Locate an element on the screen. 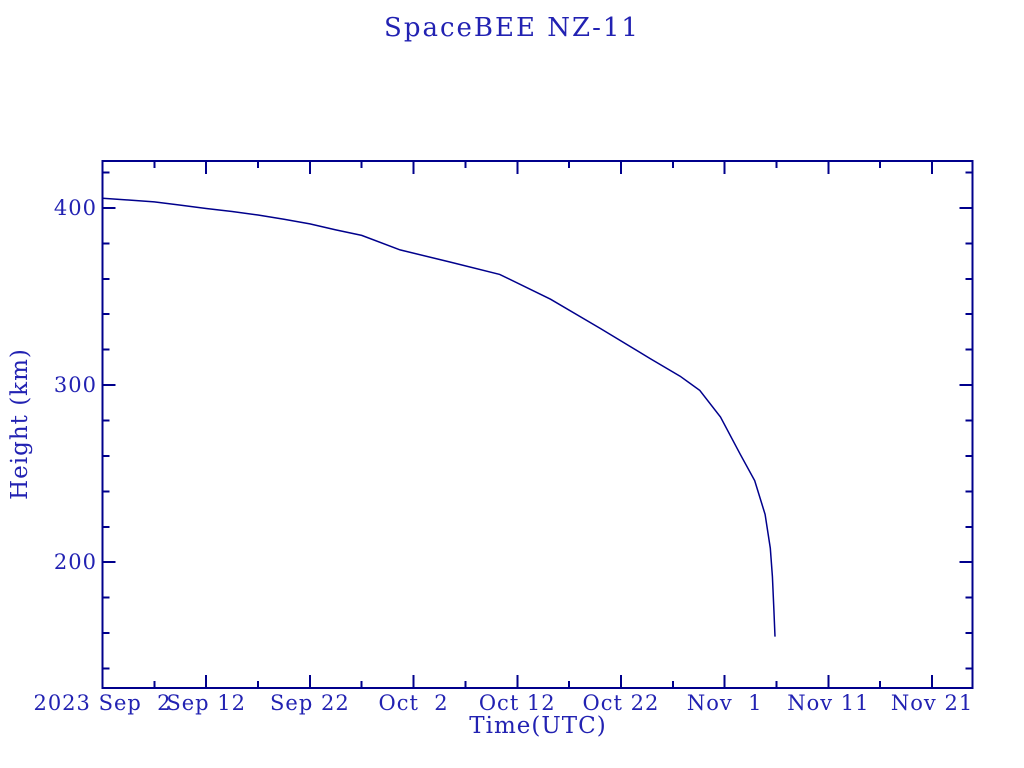  x-tick-label: Oct 2 is located at coordinates (413, 703).